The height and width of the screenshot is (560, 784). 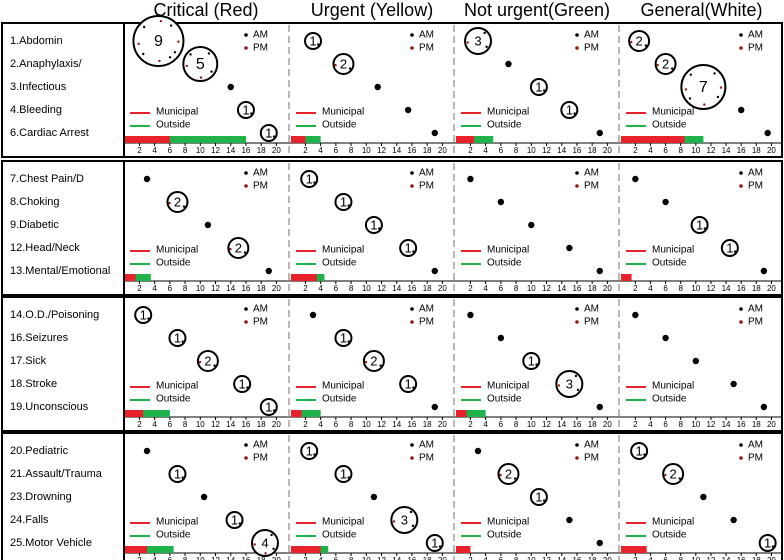 I want to click on row-label: 23.Drowning, so click(x=41, y=497).